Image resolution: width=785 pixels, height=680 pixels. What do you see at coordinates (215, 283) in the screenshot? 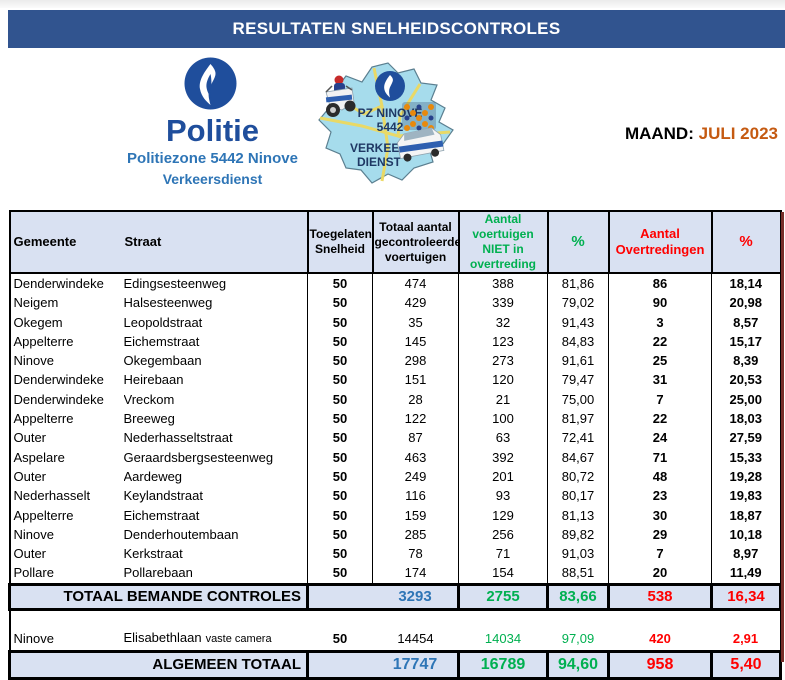
I see `cell-straat: Edingsesteenweg` at bounding box center [215, 283].